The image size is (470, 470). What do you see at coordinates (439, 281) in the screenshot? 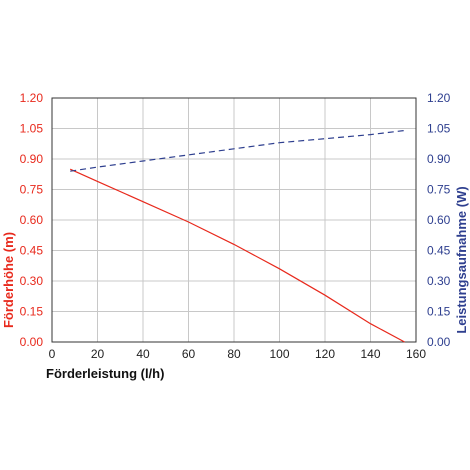
I see `right-tick-label: 0.30` at bounding box center [439, 281].